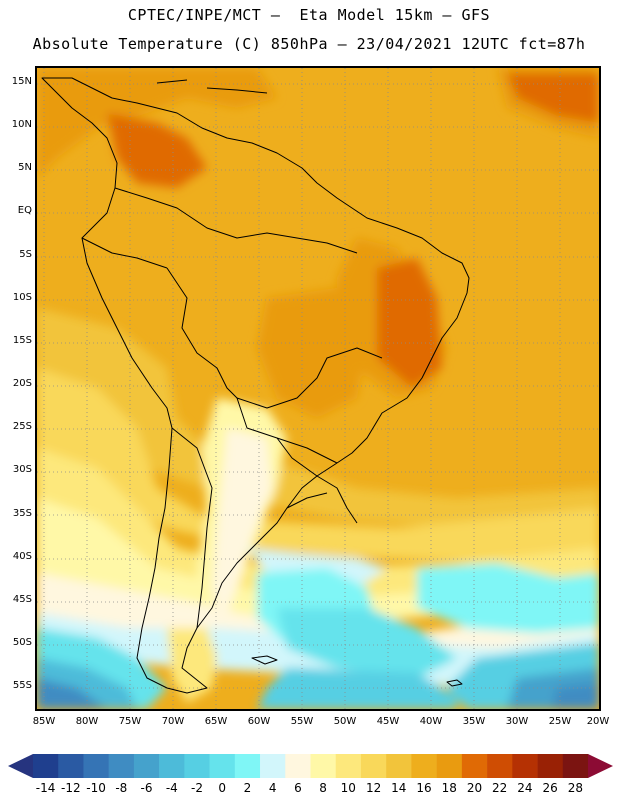  I want to click on lat-label-10s: 10S, so click(22, 297).